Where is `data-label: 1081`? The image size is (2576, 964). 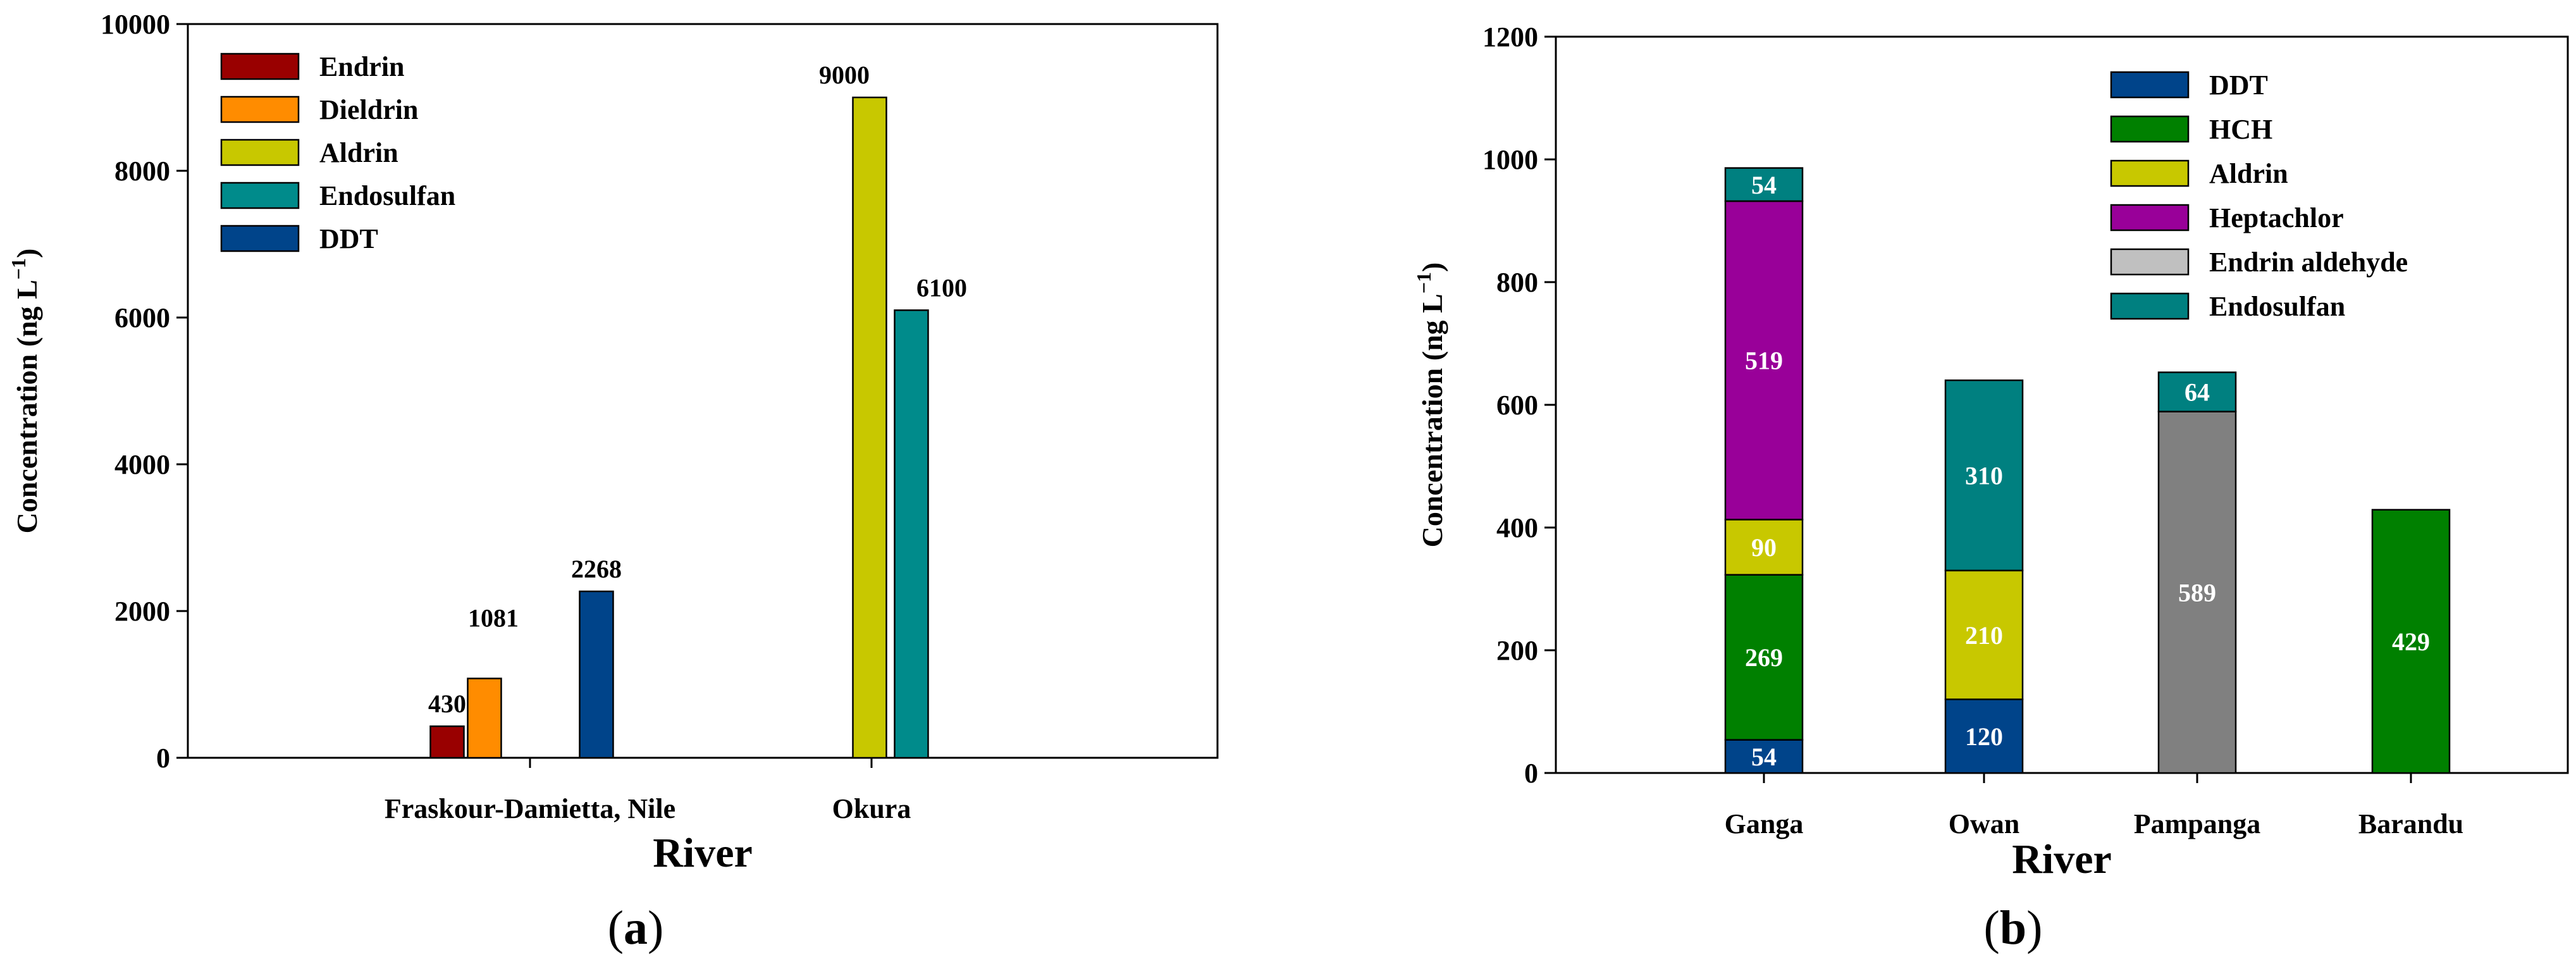 data-label: 1081 is located at coordinates (493, 618).